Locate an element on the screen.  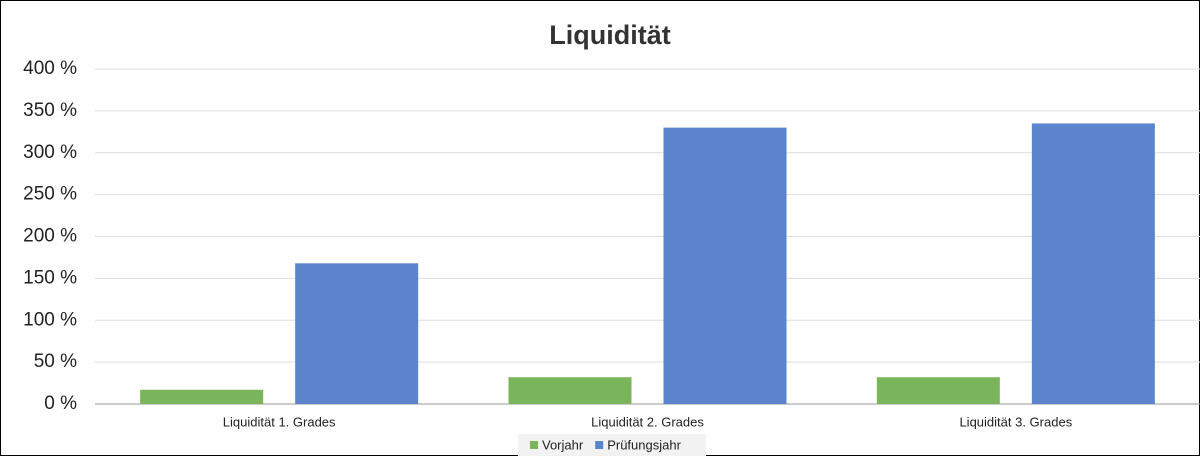
y-tick-label: 400 % is located at coordinates (50, 68).